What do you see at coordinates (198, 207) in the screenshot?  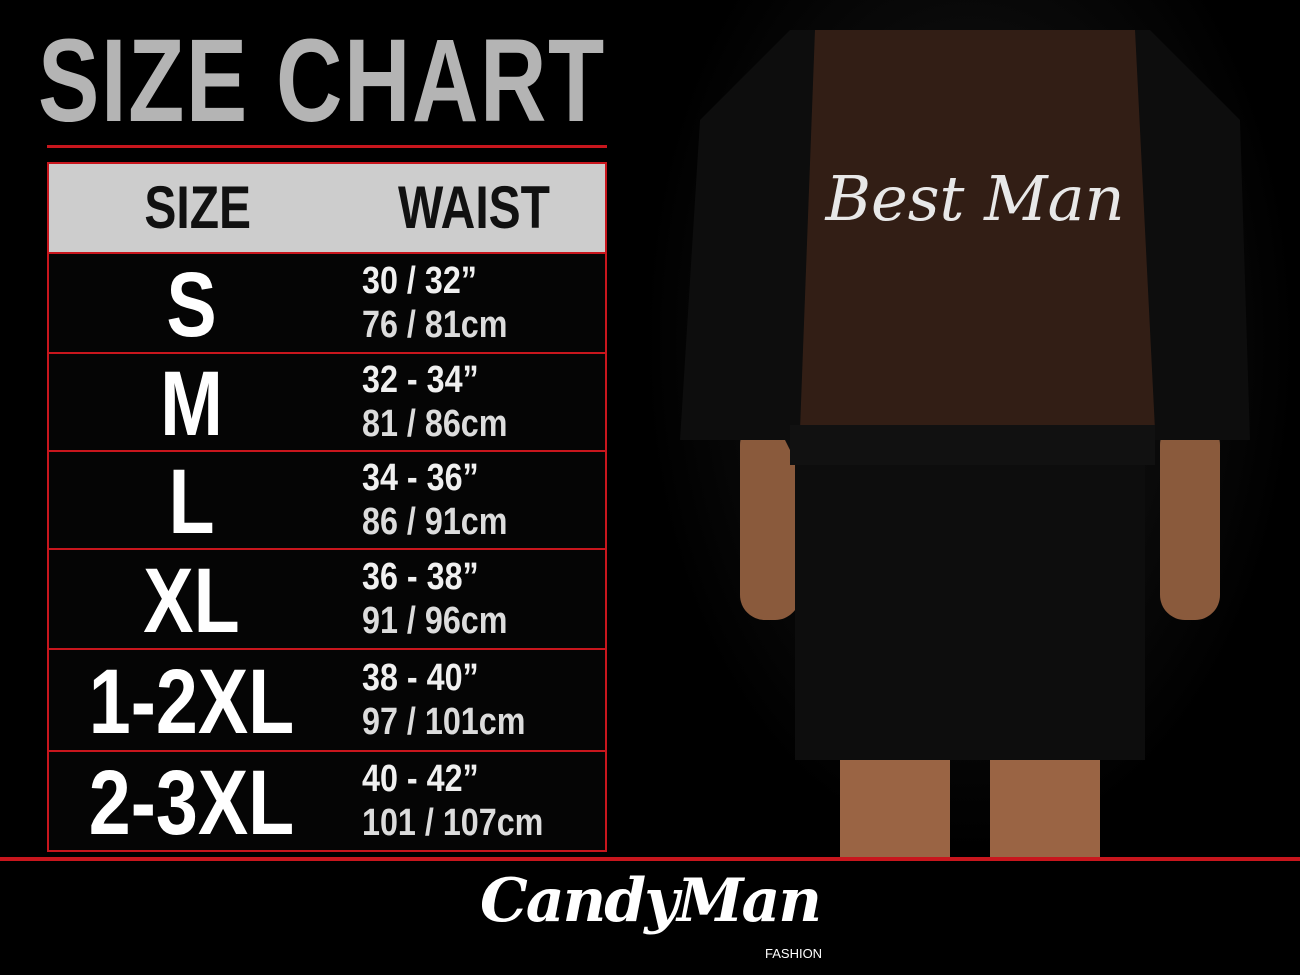 I see `header-size: SIZE` at bounding box center [198, 207].